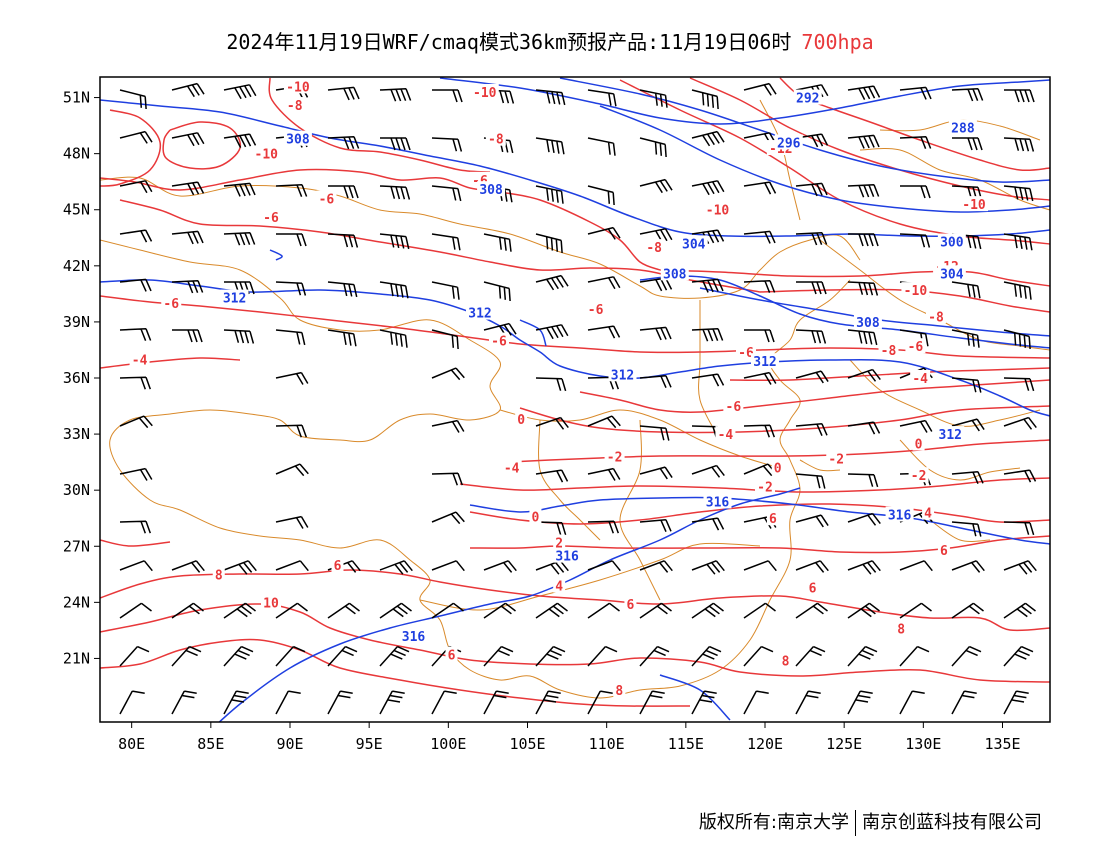  Describe the element at coordinates (76, 434) in the screenshot. I see `y-tick-label: 33N` at that location.